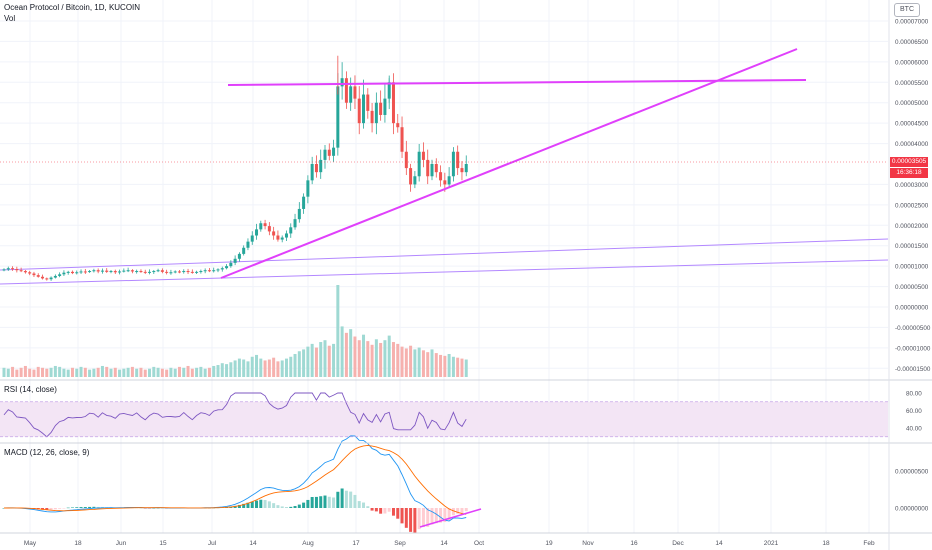 The height and width of the screenshot is (550, 932). What do you see at coordinates (907, 10) in the screenshot?
I see `currency-badge: BTC` at bounding box center [907, 10].